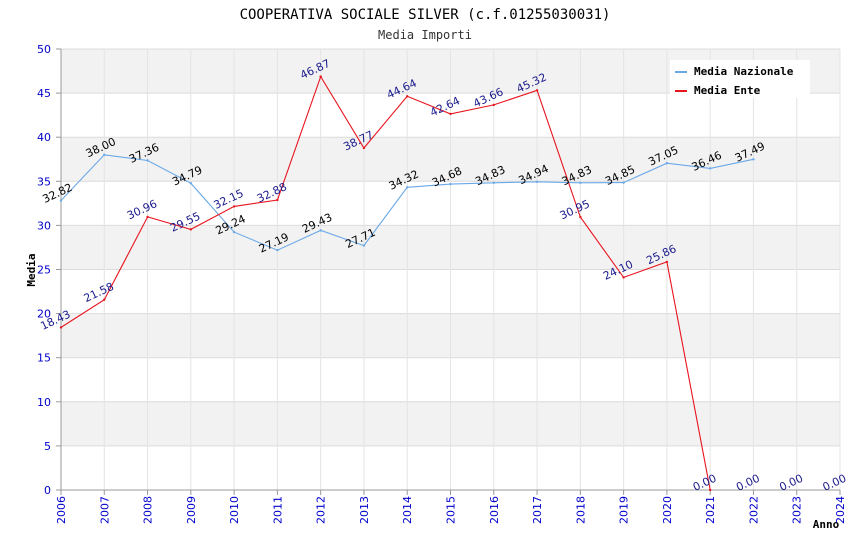 Image resolution: width=850 pixels, height=550 pixels. What do you see at coordinates (44, 270) in the screenshot?
I see `y-tick-label: 25` at bounding box center [44, 270].